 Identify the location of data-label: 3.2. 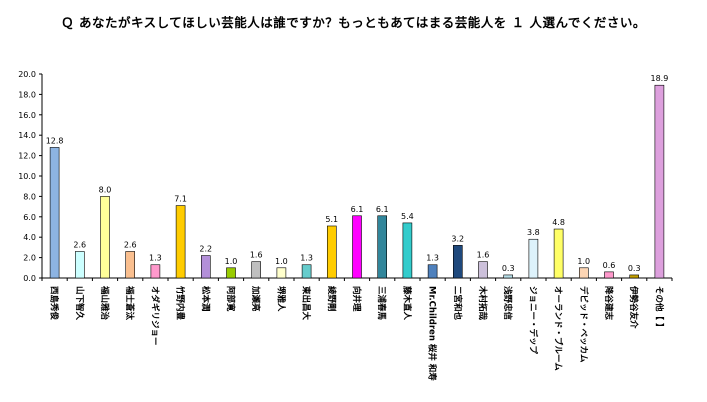
(457, 238).